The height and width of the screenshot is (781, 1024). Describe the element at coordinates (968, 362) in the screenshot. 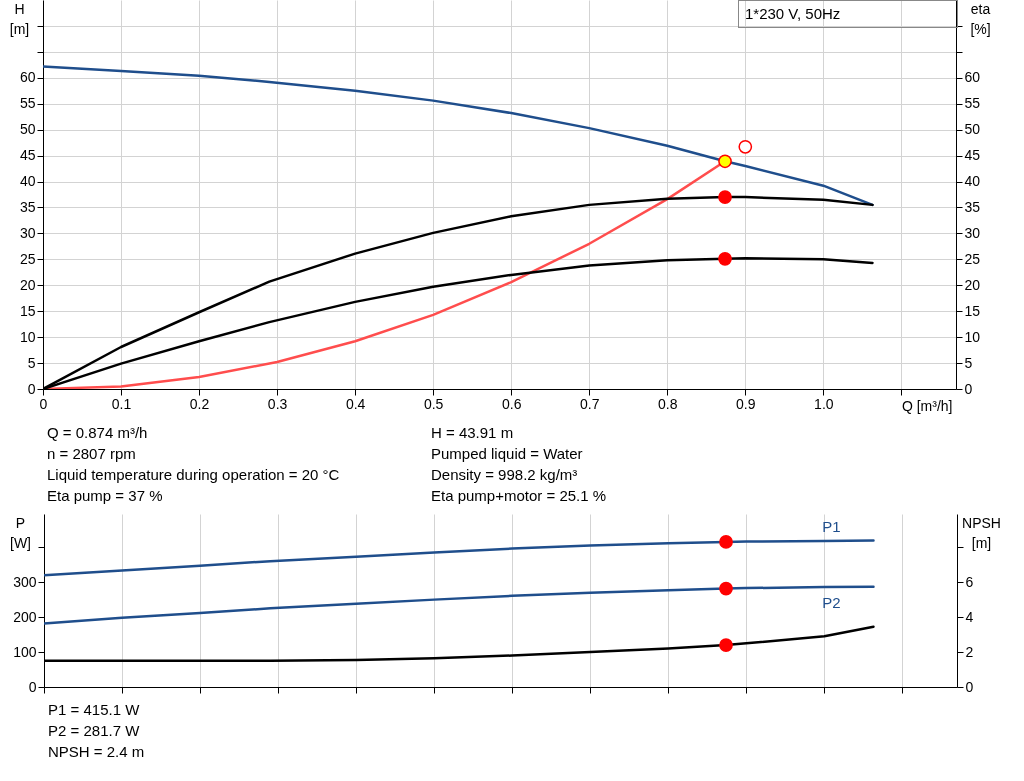

I see `y2-tick-label: 5` at that location.